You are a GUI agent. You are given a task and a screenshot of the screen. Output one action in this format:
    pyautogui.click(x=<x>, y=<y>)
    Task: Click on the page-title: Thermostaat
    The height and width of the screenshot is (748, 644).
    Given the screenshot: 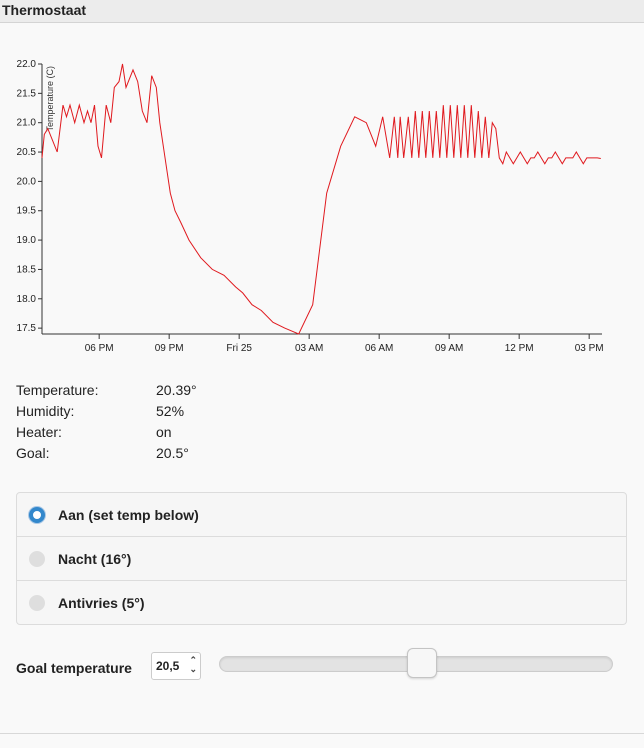 What is the action you would take?
    pyautogui.click(x=44, y=10)
    